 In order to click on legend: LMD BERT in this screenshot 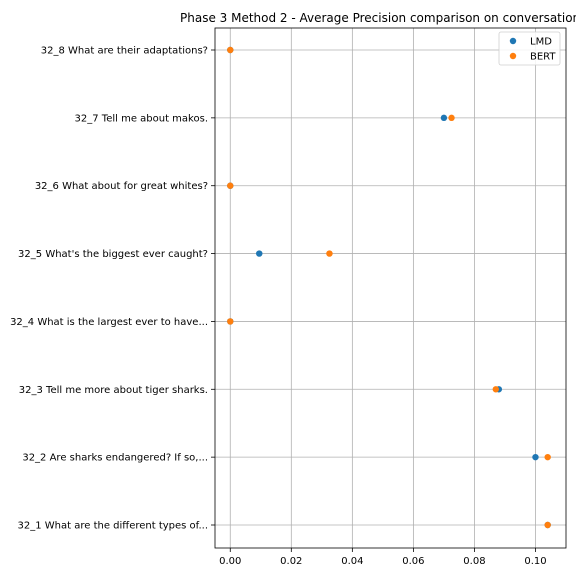, I will do `click(529, 48)`.